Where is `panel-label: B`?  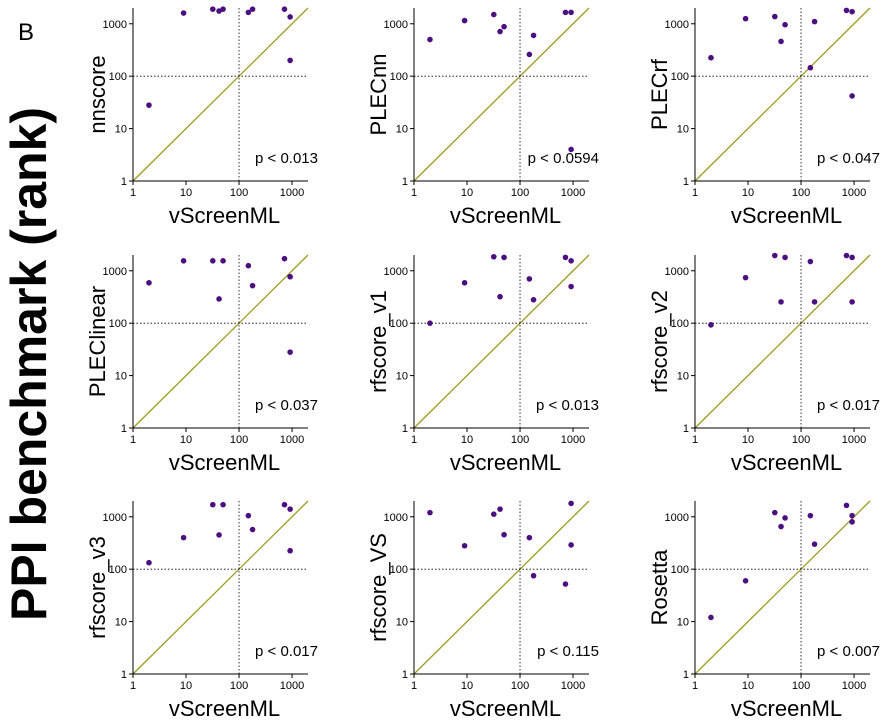
panel-label: B is located at coordinates (26, 32).